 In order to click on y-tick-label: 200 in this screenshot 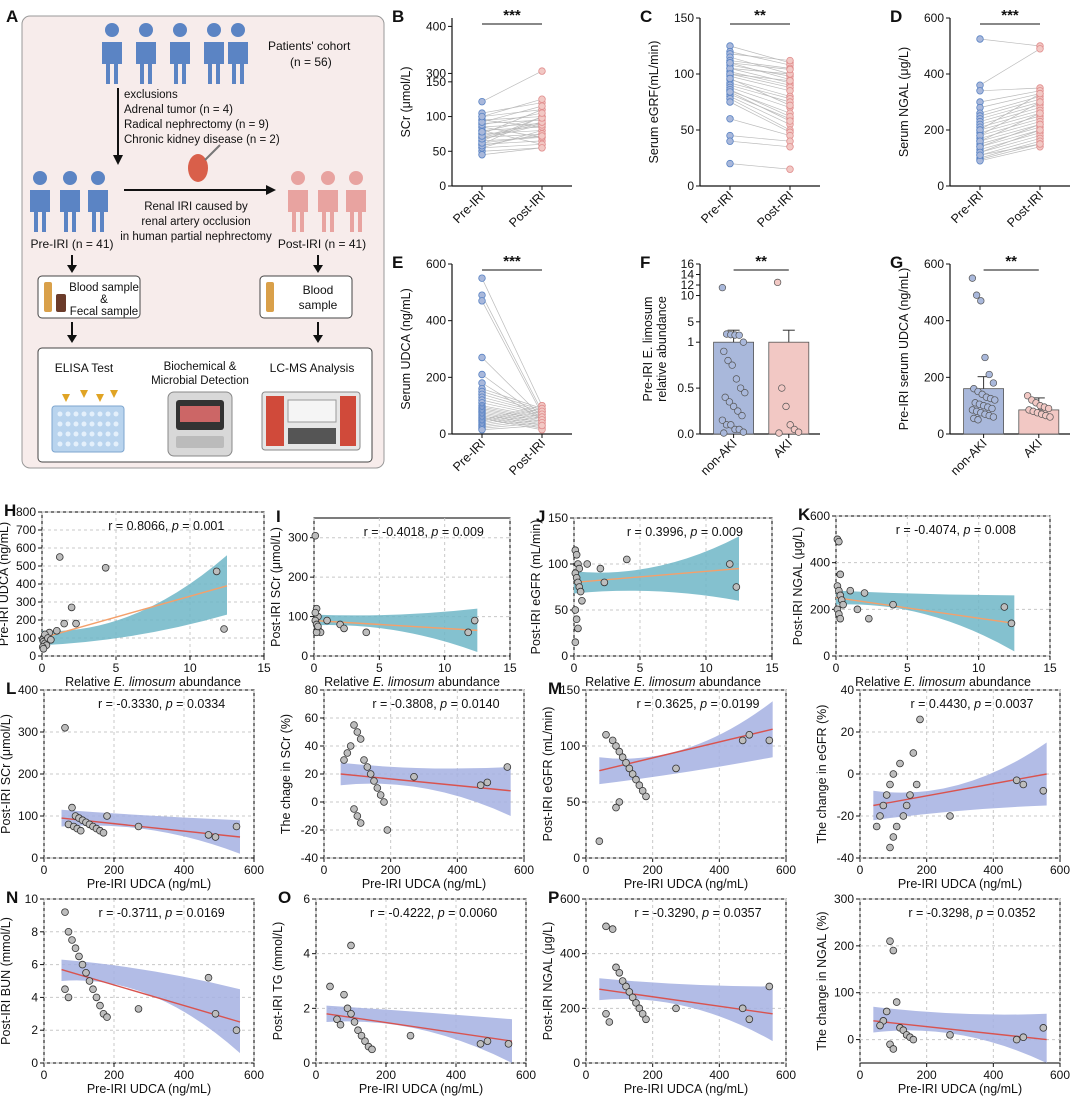, I will do `click(570, 1008)`.